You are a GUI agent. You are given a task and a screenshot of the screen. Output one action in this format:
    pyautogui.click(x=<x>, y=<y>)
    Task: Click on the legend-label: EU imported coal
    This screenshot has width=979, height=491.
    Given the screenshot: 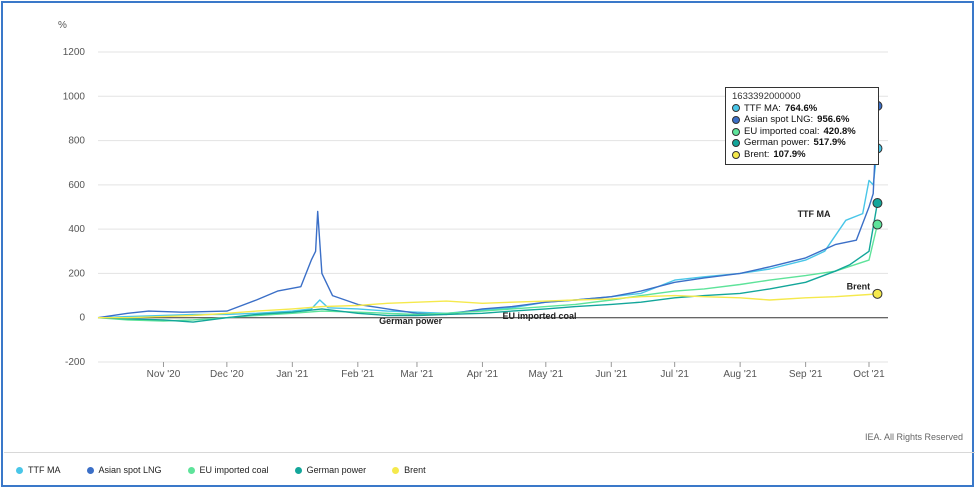 What is the action you would take?
    pyautogui.click(x=234, y=470)
    